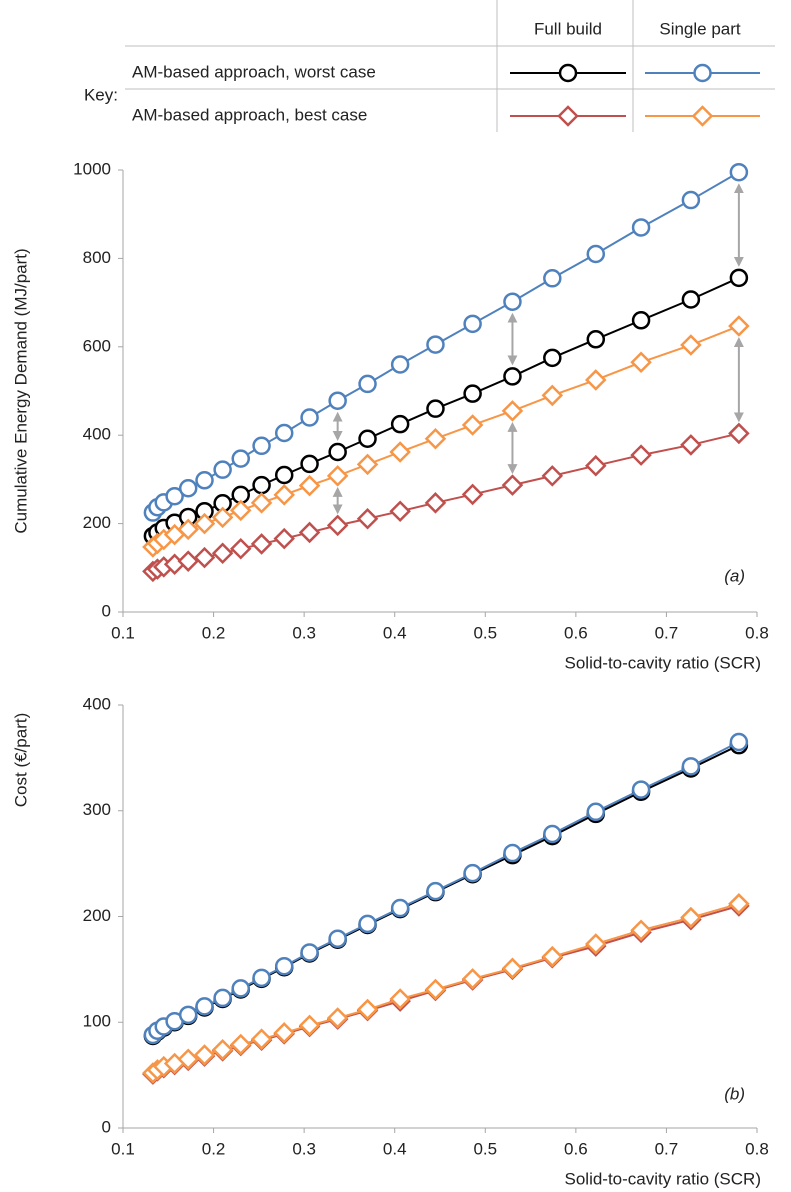 This screenshot has height=1192, width=791. I want to click on x-tick-label: 0.6, so click(576, 632).